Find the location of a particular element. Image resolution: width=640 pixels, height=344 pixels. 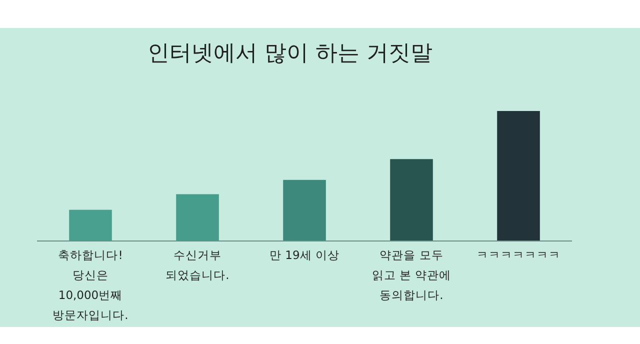

x-tick-label: ㅋㅋㅋㅋㅋㅋㅋ is located at coordinates (518, 255).